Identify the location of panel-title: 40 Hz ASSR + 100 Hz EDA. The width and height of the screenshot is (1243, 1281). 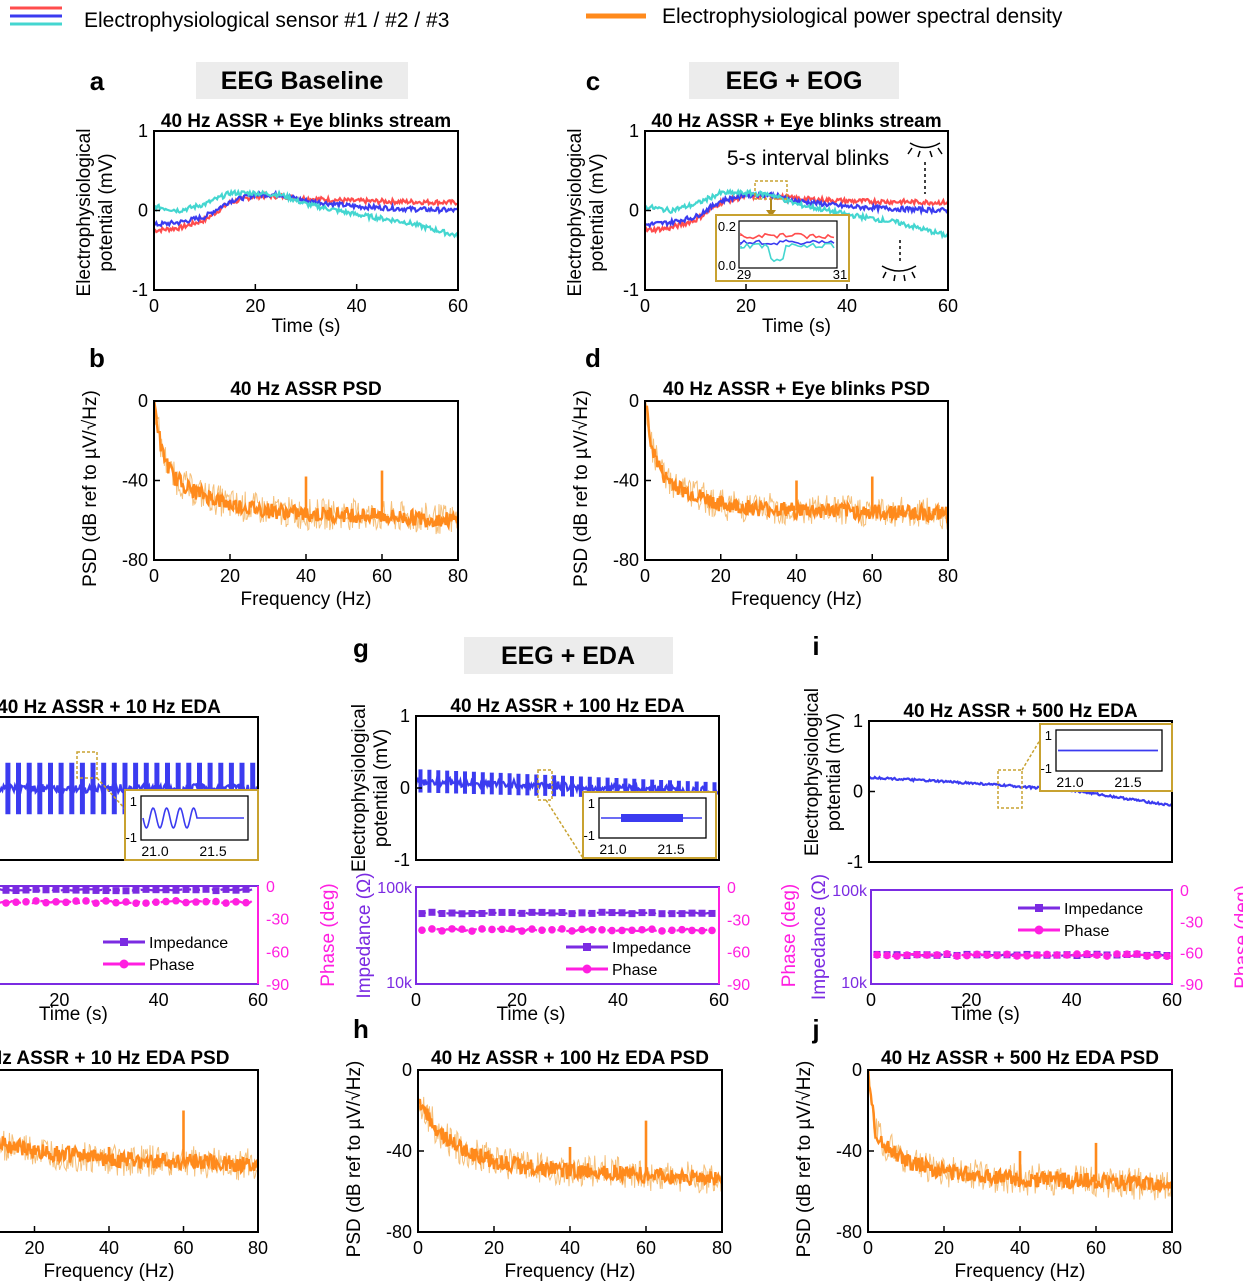
(567, 706).